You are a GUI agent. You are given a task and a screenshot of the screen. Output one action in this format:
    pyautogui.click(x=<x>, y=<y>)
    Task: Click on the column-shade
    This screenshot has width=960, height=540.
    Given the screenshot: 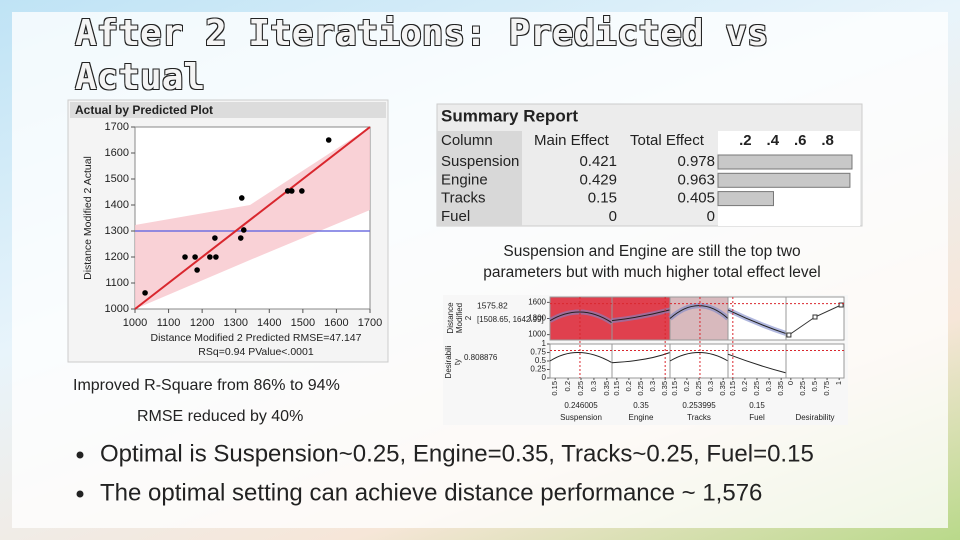 What is the action you would take?
    pyautogui.click(x=479, y=178)
    